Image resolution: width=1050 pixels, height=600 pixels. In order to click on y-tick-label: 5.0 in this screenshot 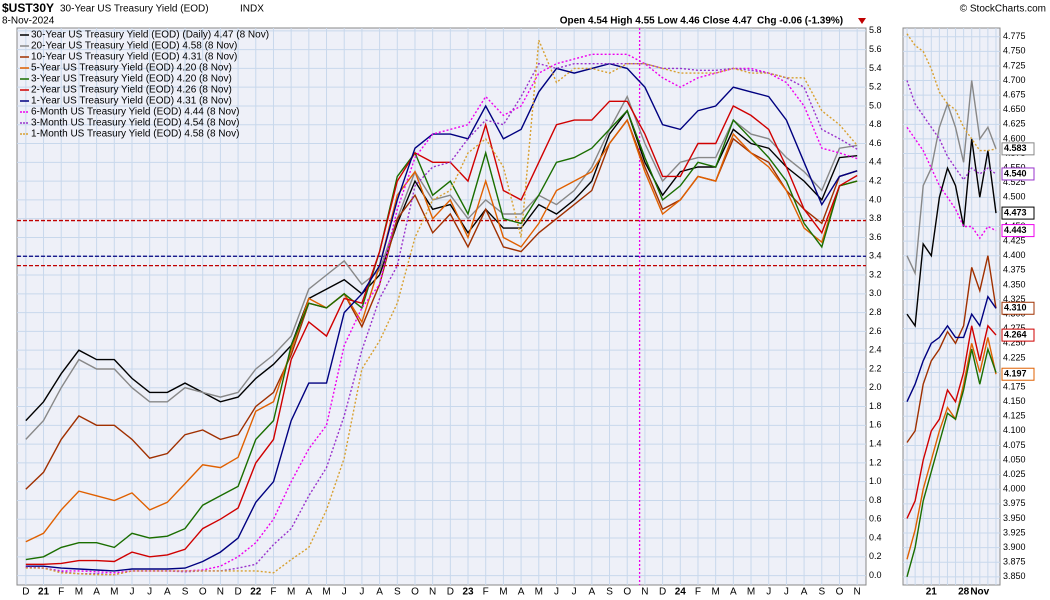, I will do `click(875, 105)`.